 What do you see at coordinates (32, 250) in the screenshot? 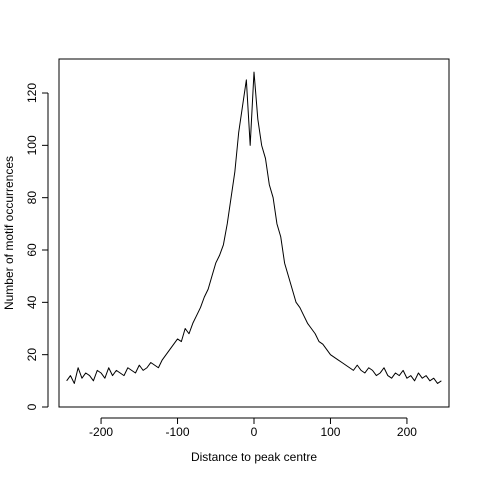
I see `y-tick-label: 60` at bounding box center [32, 250].